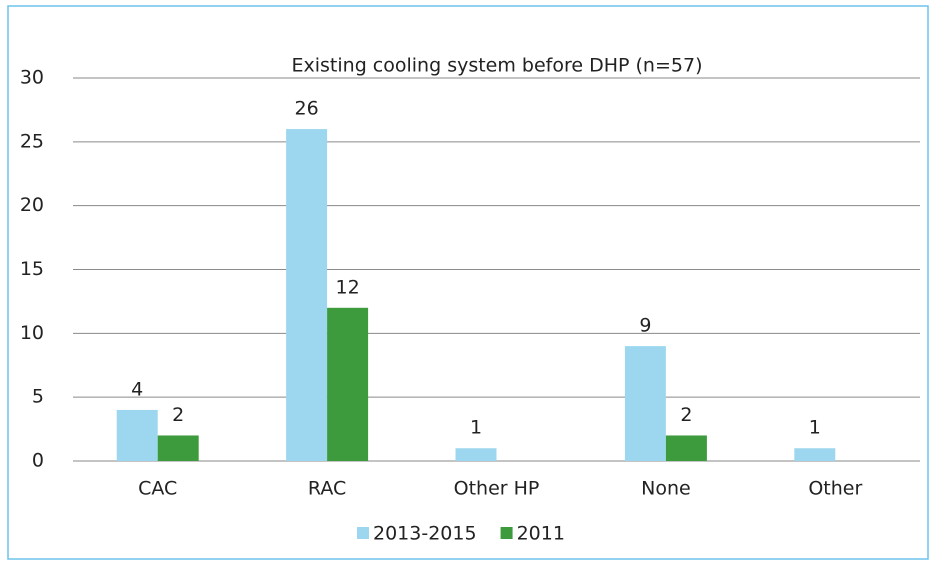  What do you see at coordinates (32, 205) in the screenshot?
I see `y-tick-label: 20` at bounding box center [32, 205].